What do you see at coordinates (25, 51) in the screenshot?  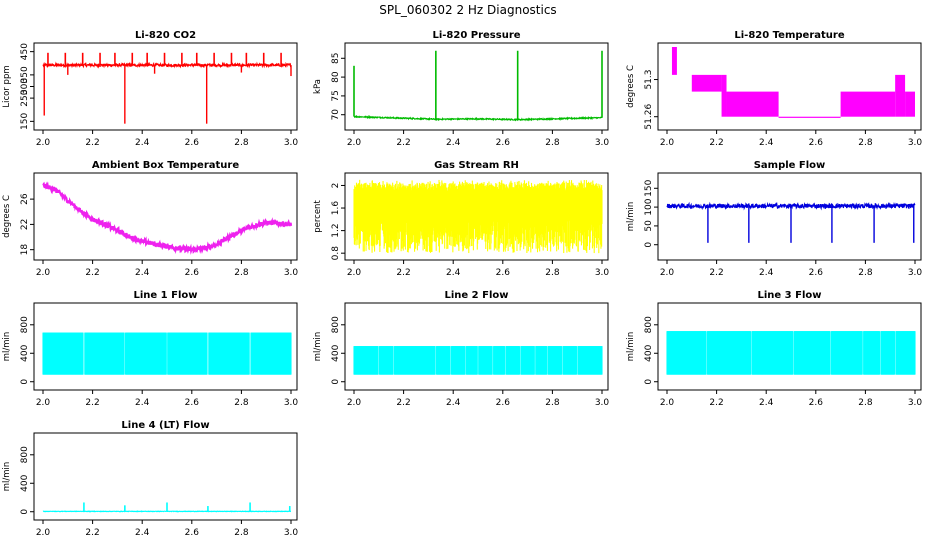 I see `y-tick-label: 450` at bounding box center [25, 51].